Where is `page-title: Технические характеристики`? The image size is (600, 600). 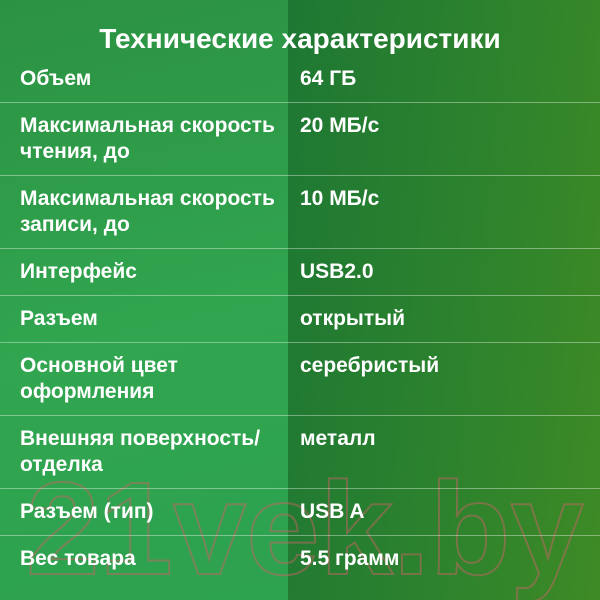 page-title: Технические характеристики is located at coordinates (300, 38).